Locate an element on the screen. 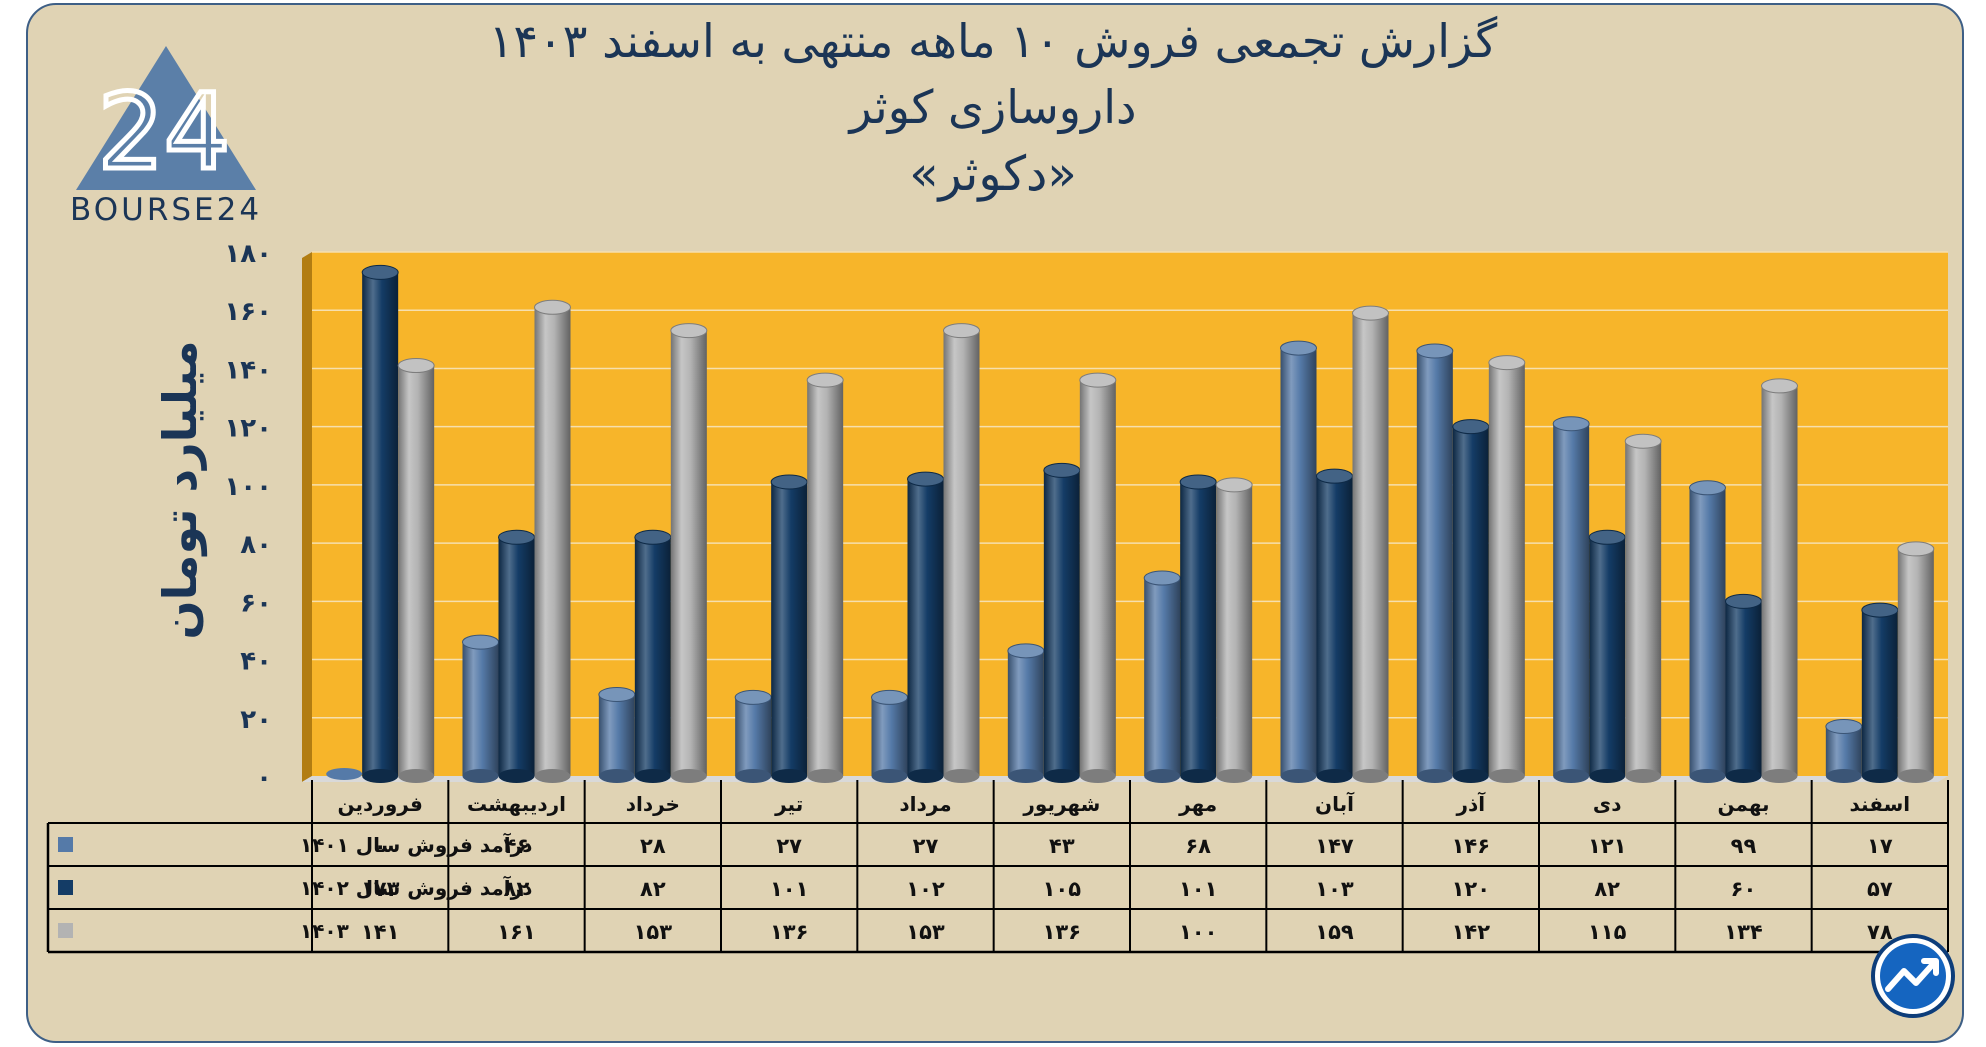  data-label: ۲۷ is located at coordinates (926, 846).